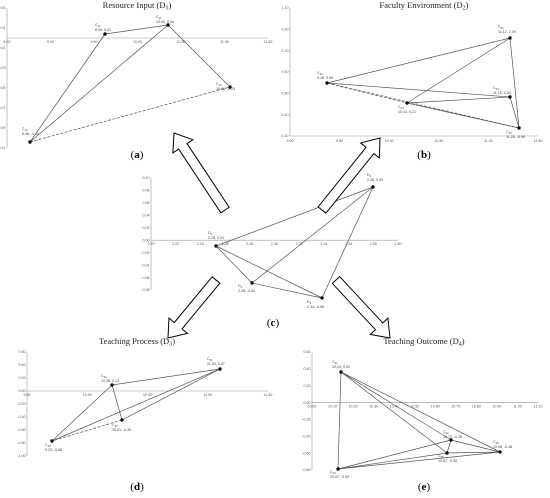  What do you see at coordinates (341, 364) in the screenshot?
I see `panel-e-point-label: C41 10.24, 0.51` at bounding box center [341, 364].